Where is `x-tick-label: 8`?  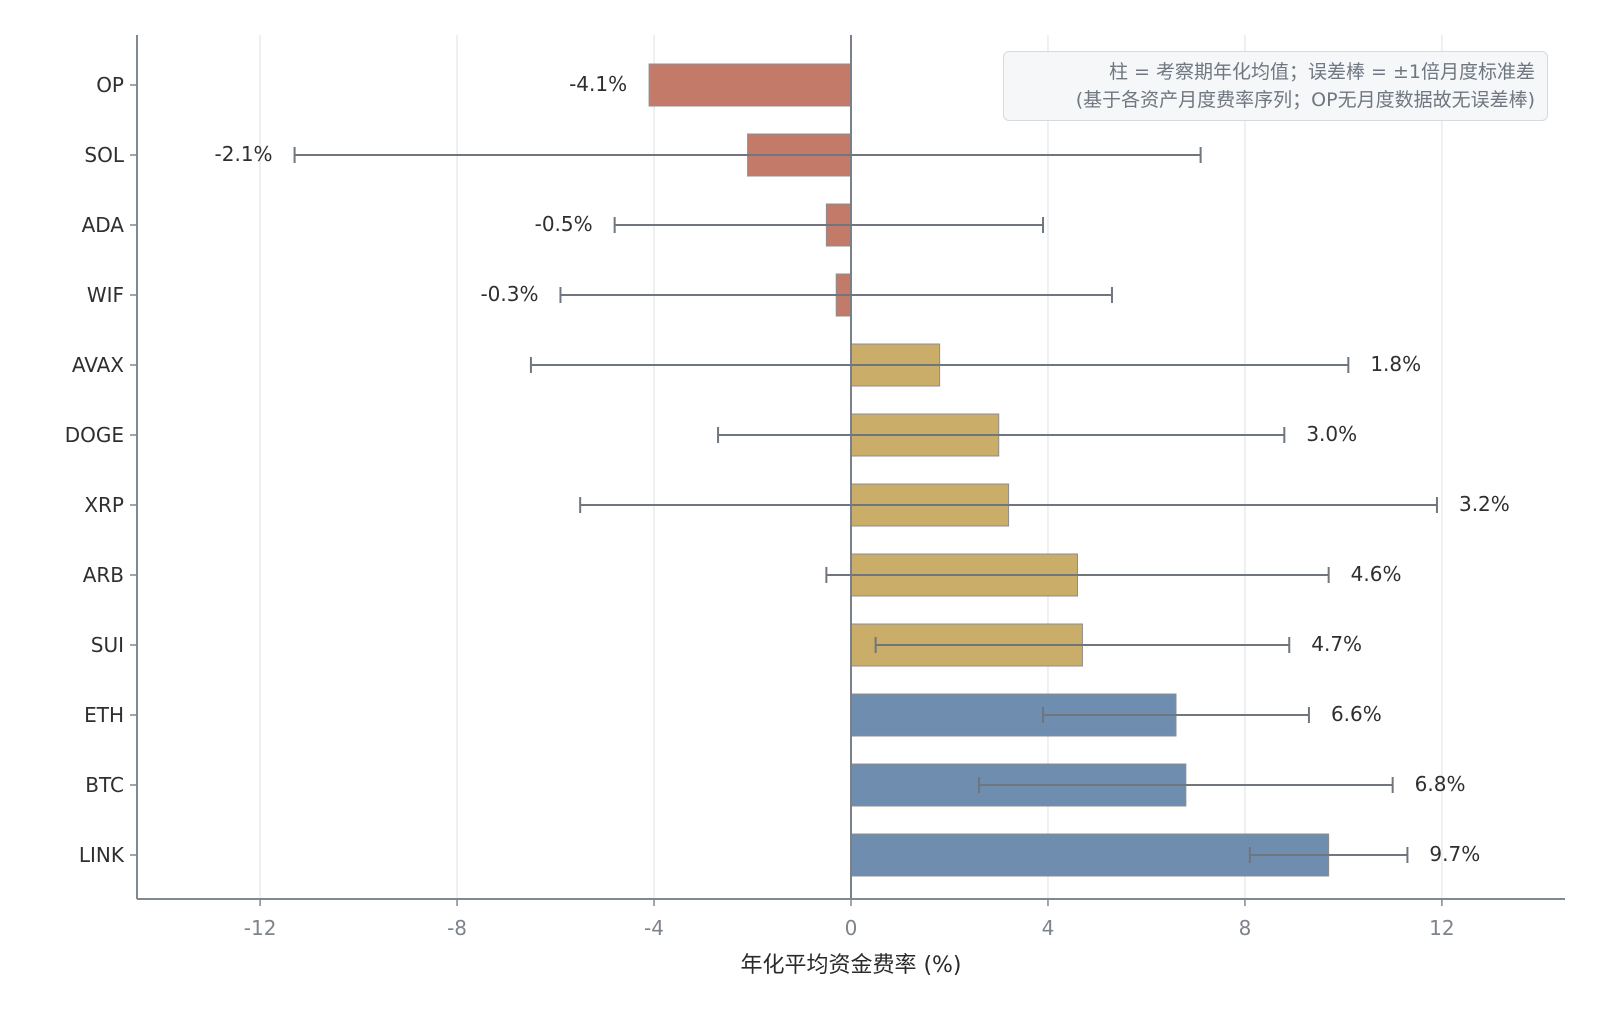
x-tick-label: 8 is located at coordinates (1245, 928).